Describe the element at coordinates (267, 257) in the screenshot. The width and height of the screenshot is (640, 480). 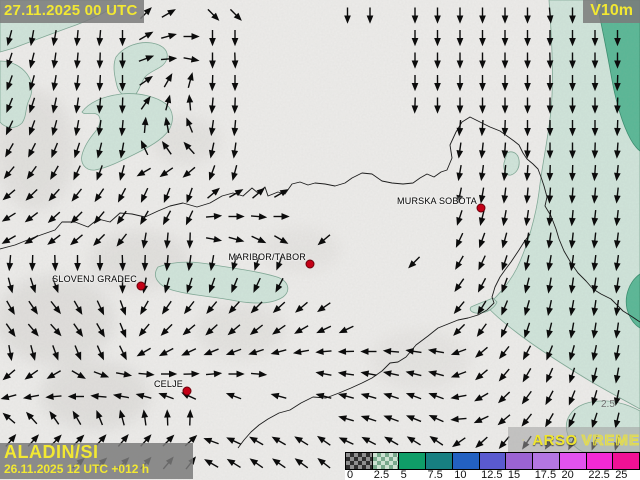
I see `city-label: MARIBOR/TABOR` at that location.